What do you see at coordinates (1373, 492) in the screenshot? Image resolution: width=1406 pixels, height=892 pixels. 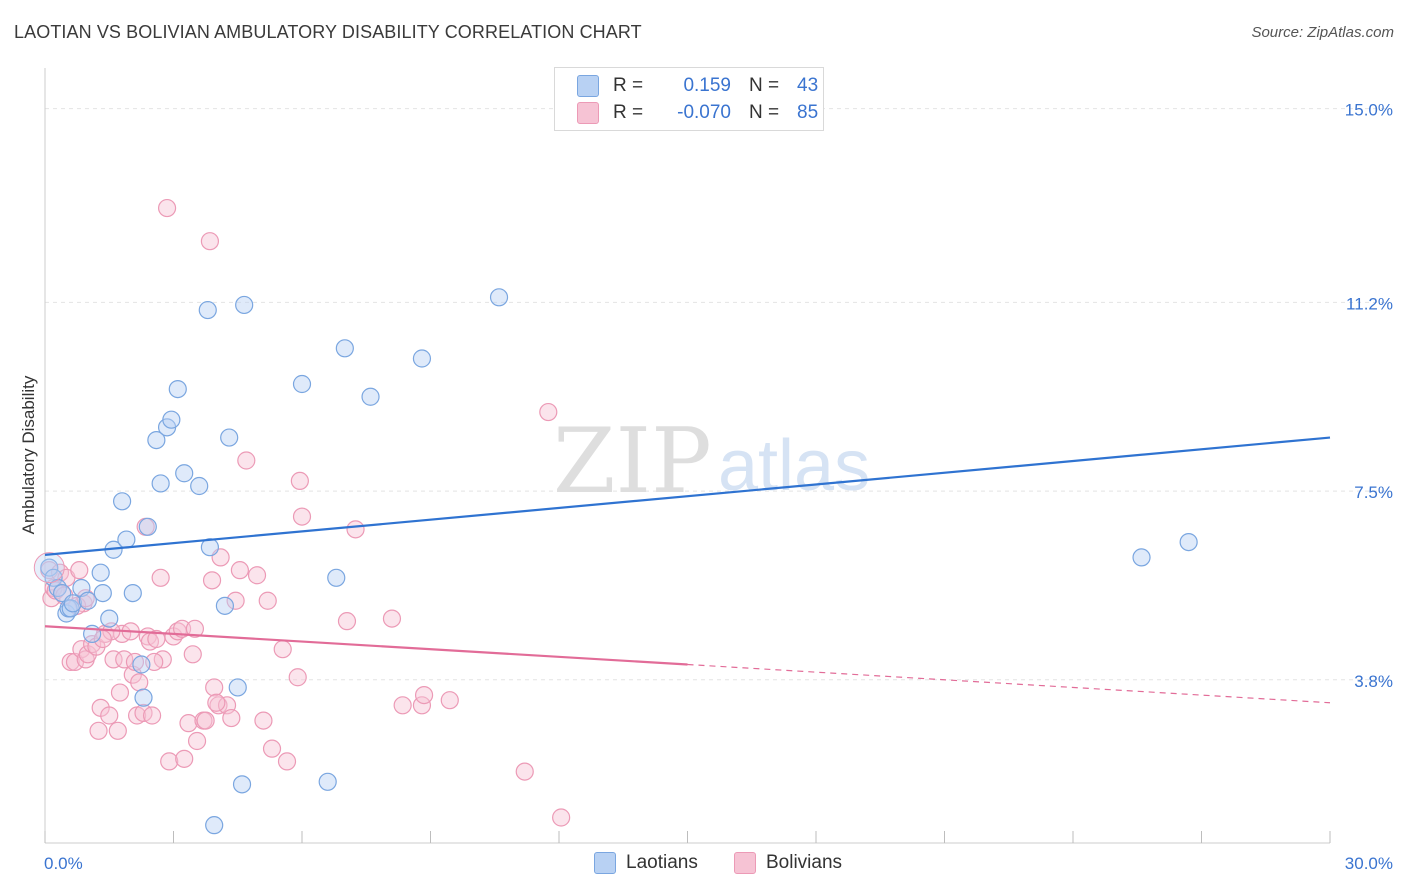 I see `y-tick-label: 7.5%` at bounding box center [1373, 492].